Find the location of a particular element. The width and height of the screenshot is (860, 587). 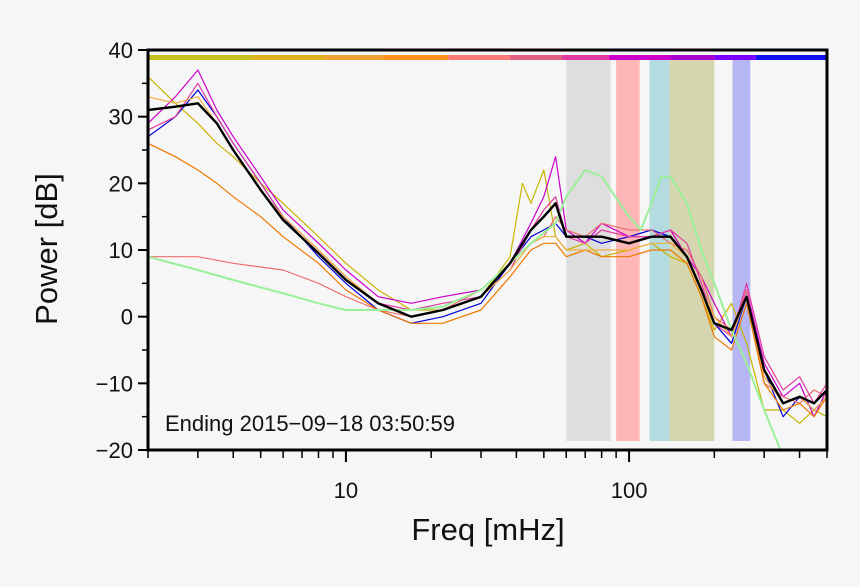

color-strip is located at coordinates (487, 57).